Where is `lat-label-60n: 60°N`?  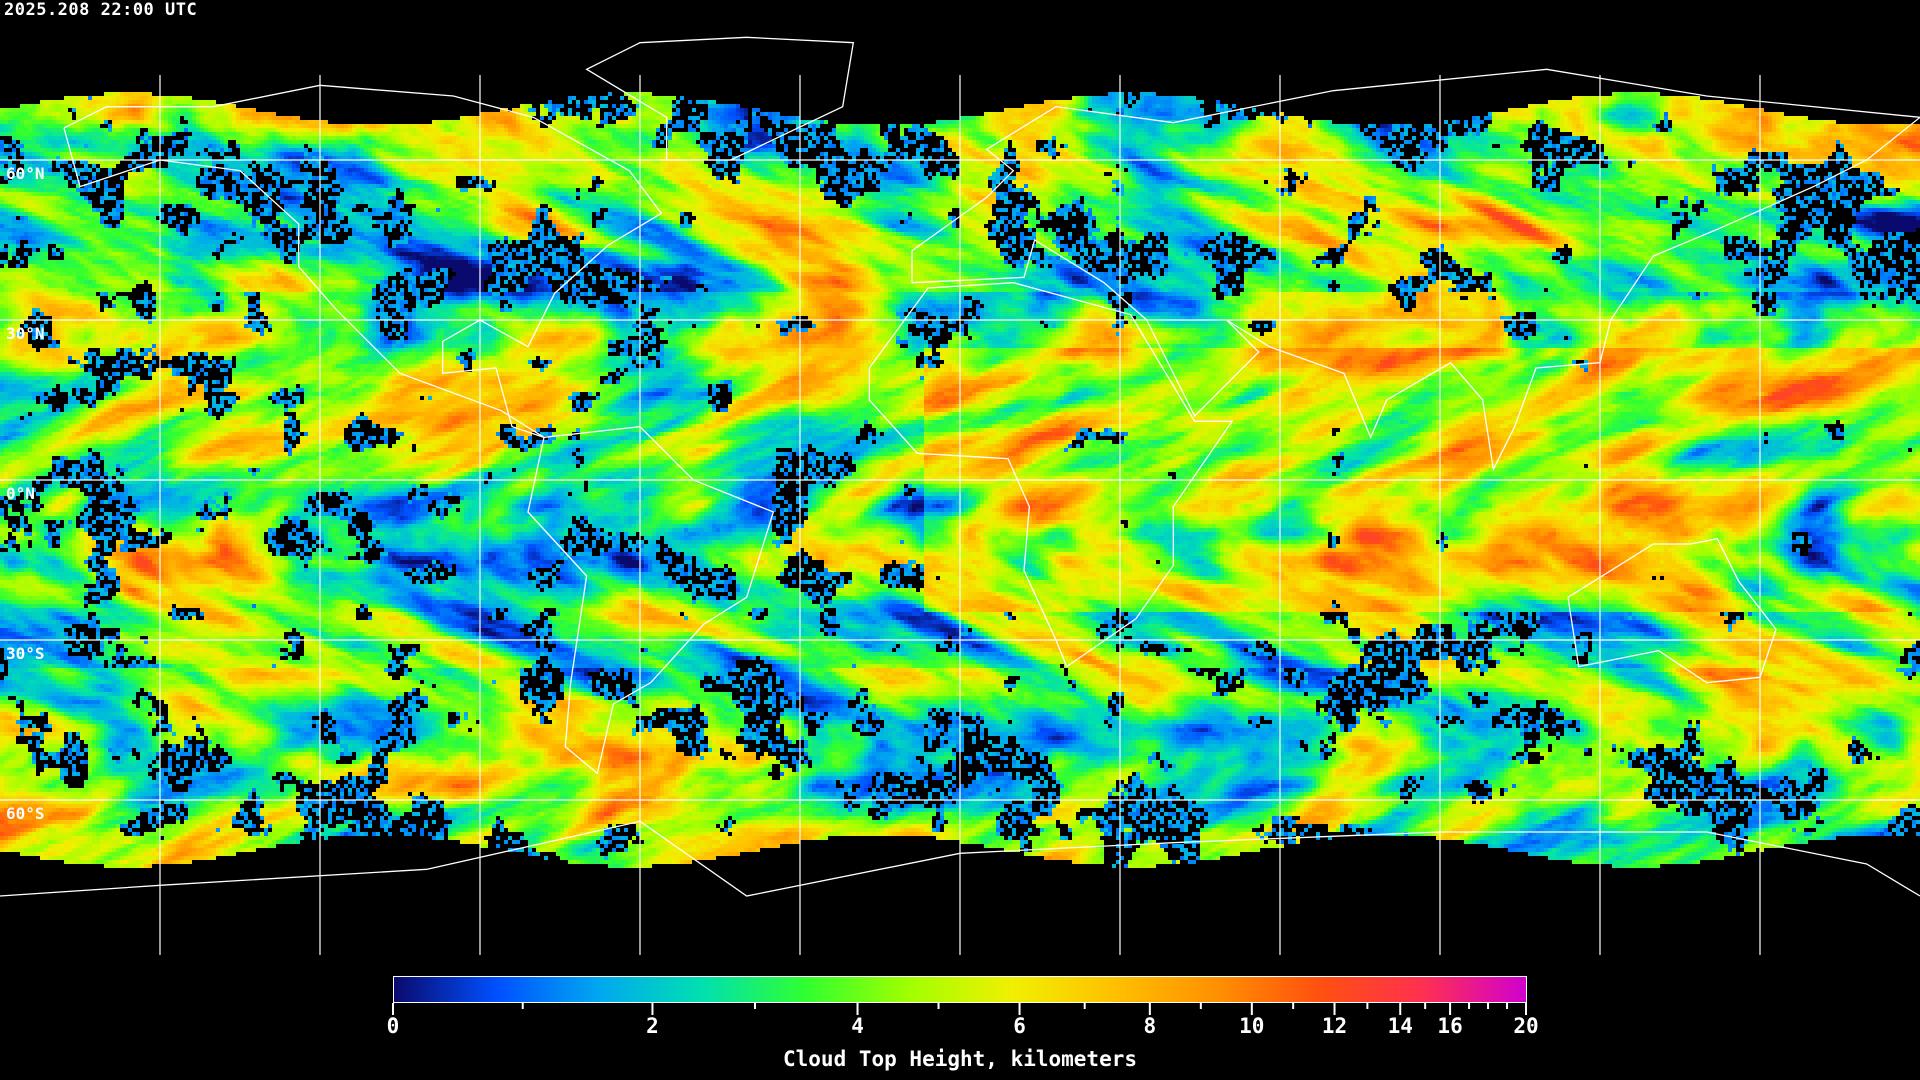
lat-label-60n: 60°N is located at coordinates (25, 173).